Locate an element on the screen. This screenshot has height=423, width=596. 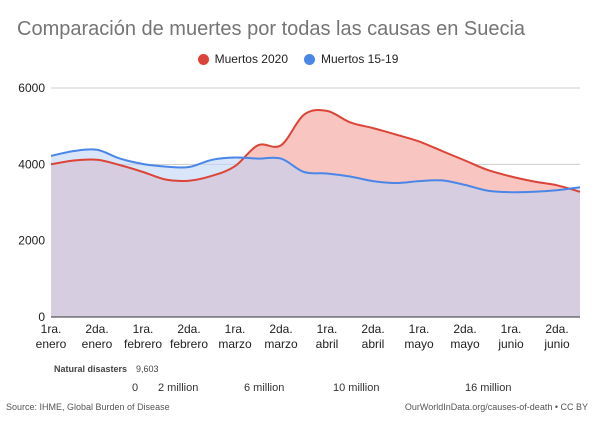
legend-item-15-19: Muertos 15-19 is located at coordinates (351, 59).